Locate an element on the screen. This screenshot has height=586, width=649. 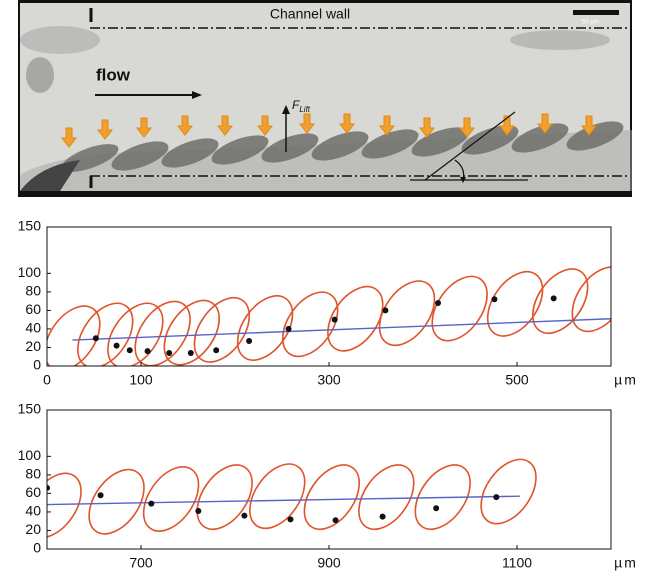
force-subscript: Lift is located at coordinates (304, 109).